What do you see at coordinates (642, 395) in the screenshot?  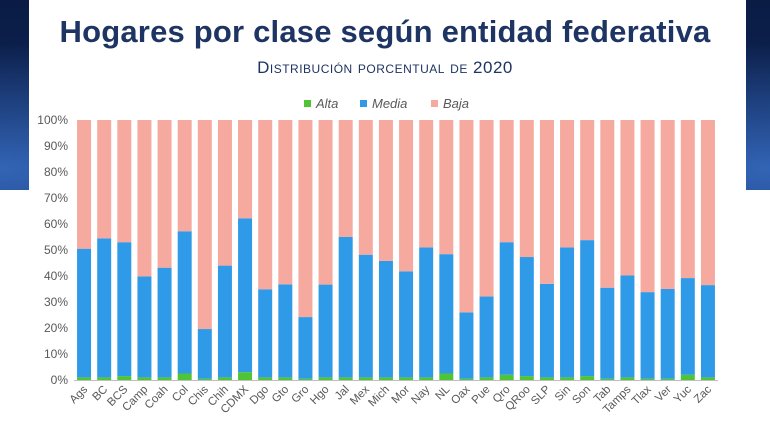 I see `x-tick-label: Tlax` at bounding box center [642, 395].